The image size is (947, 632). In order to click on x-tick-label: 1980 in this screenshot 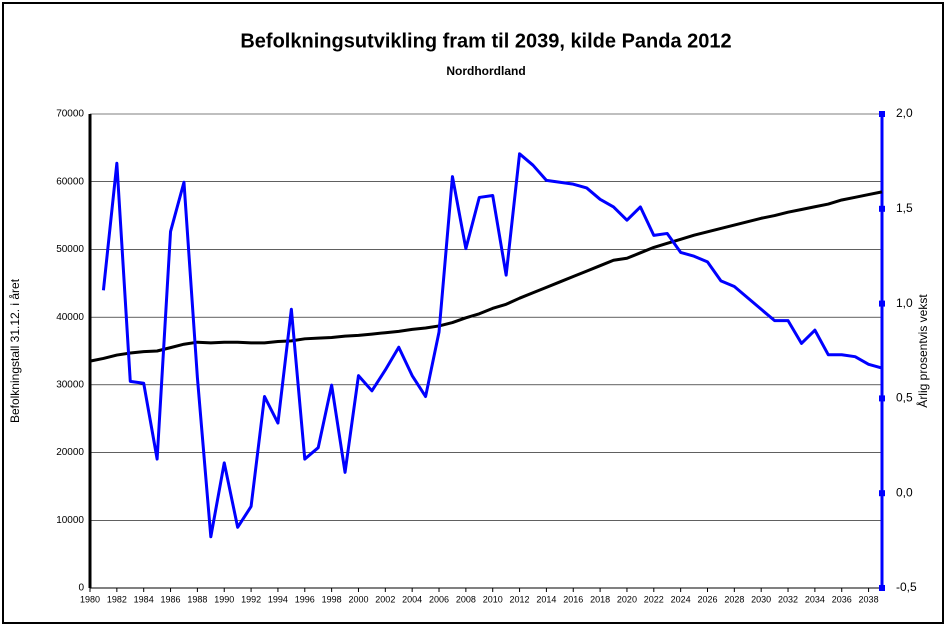, I will do `click(90, 599)`.